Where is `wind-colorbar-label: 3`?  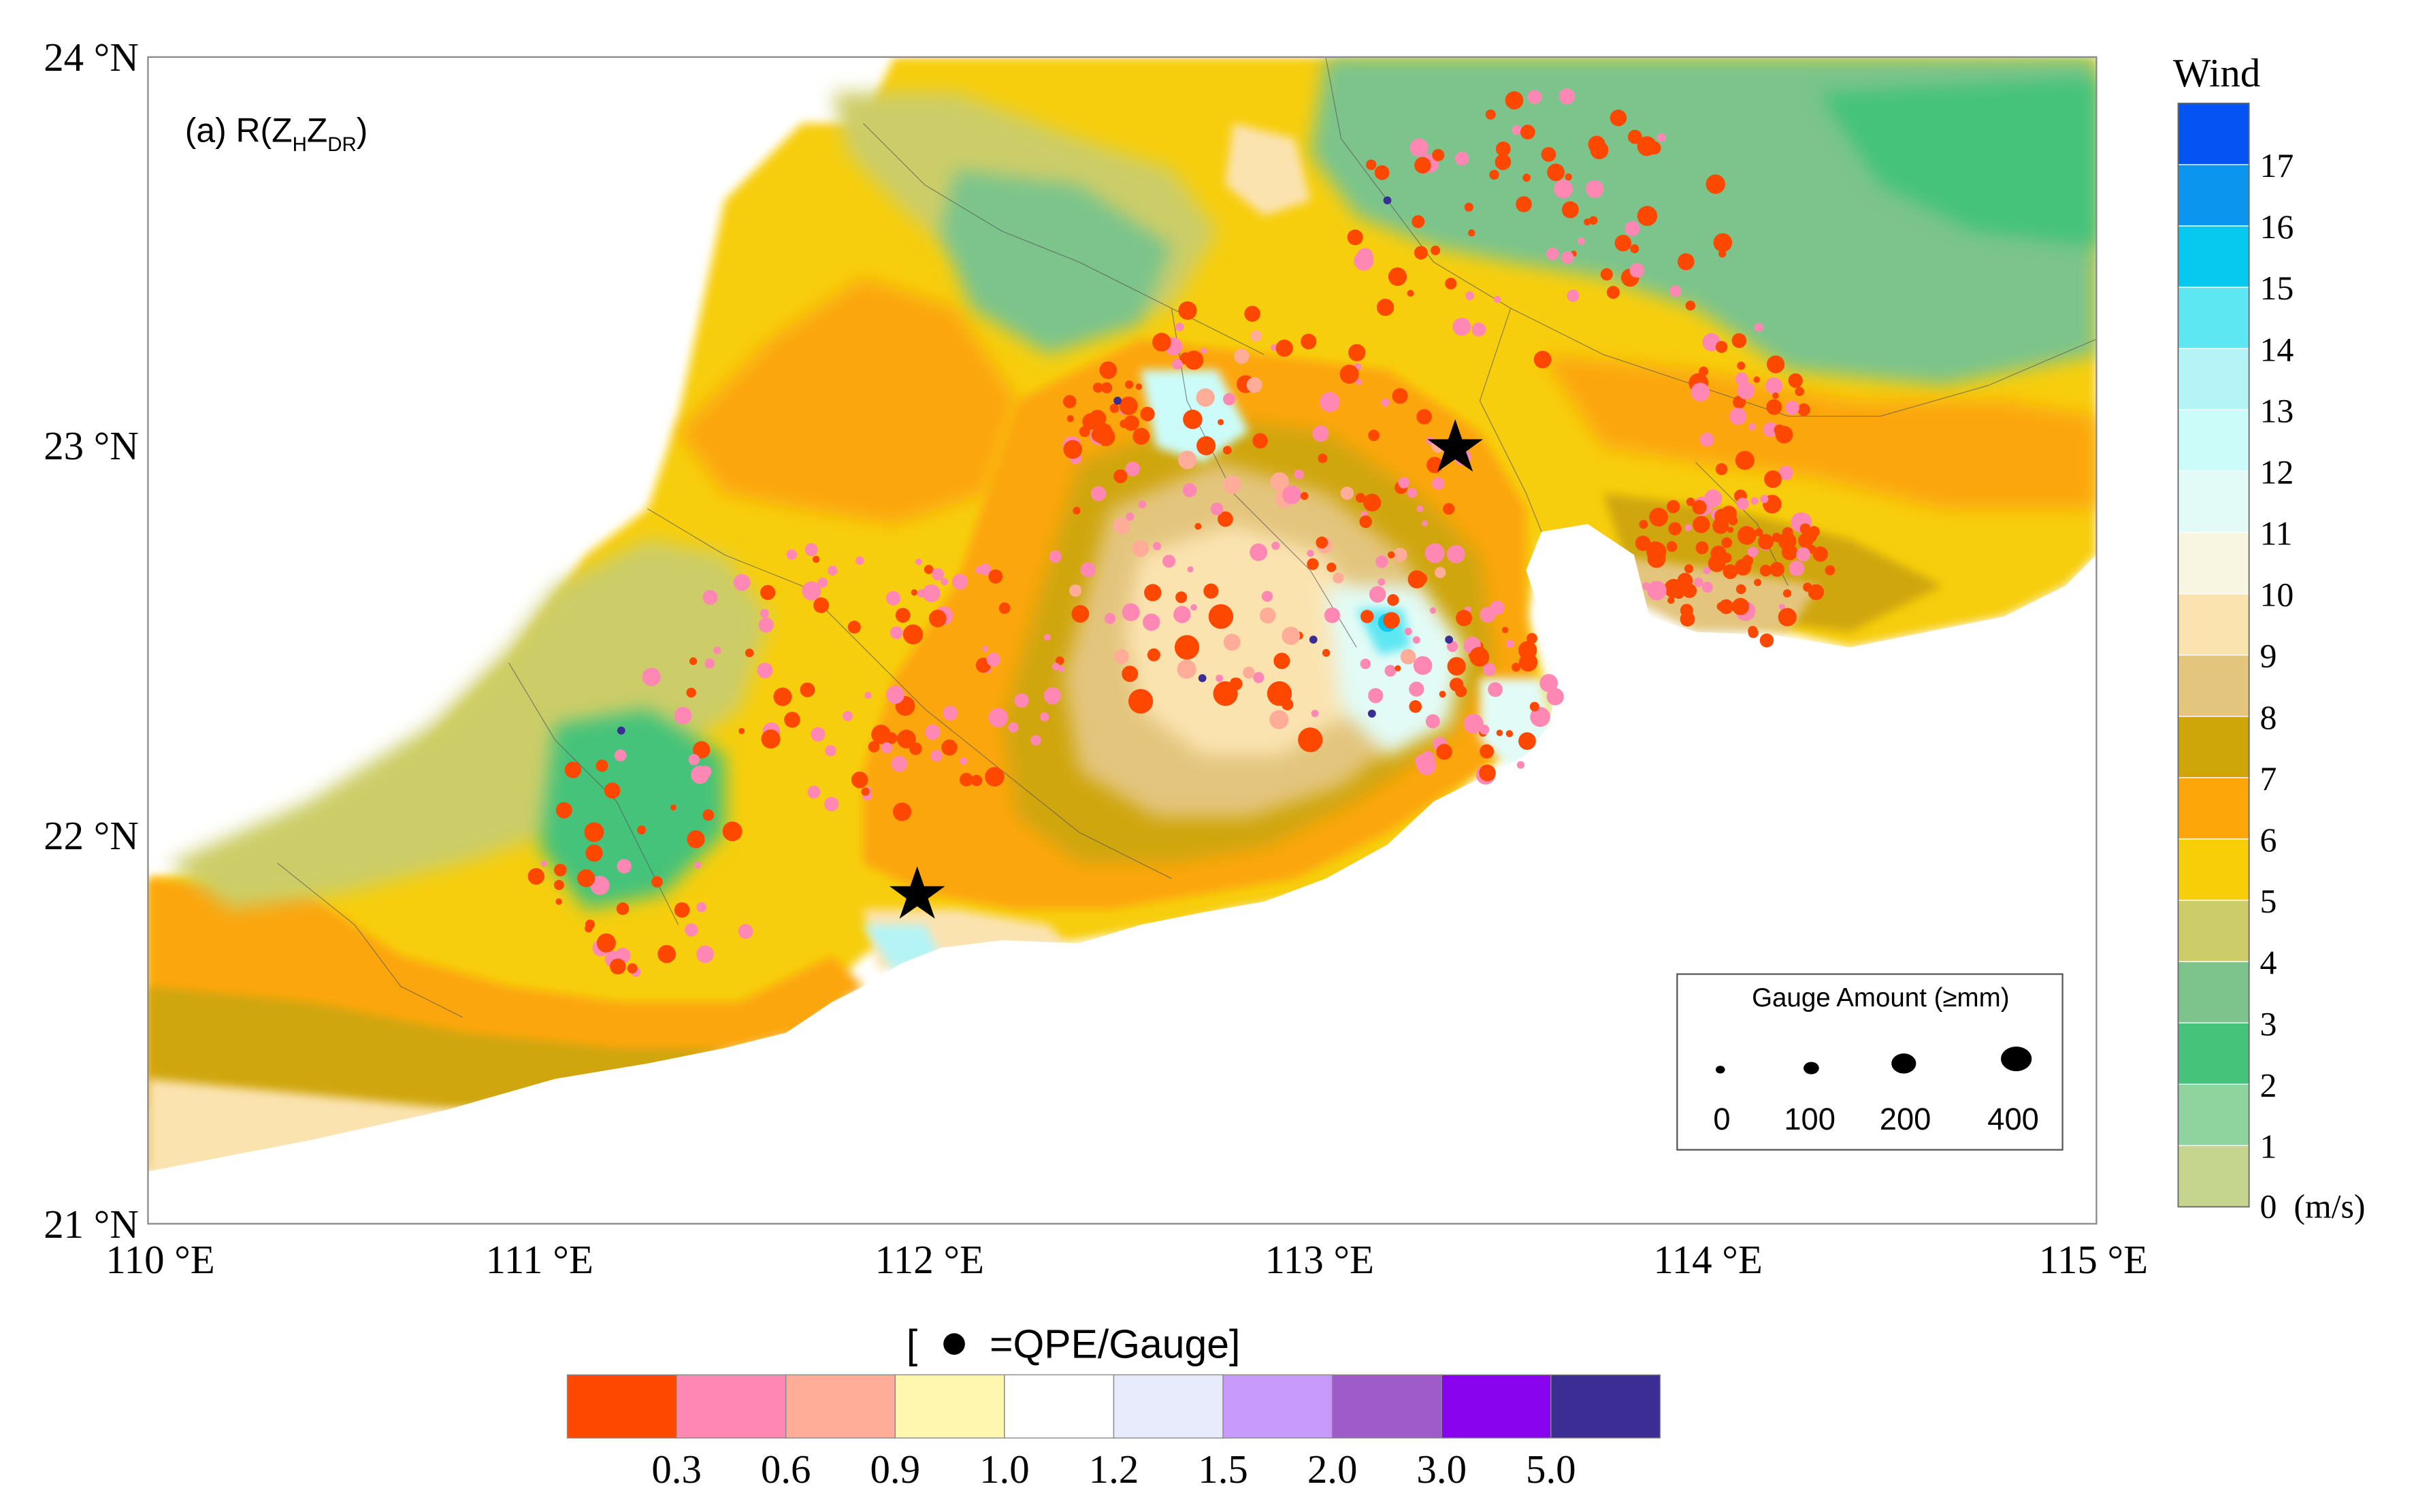 wind-colorbar-label: 3 is located at coordinates (2268, 1023).